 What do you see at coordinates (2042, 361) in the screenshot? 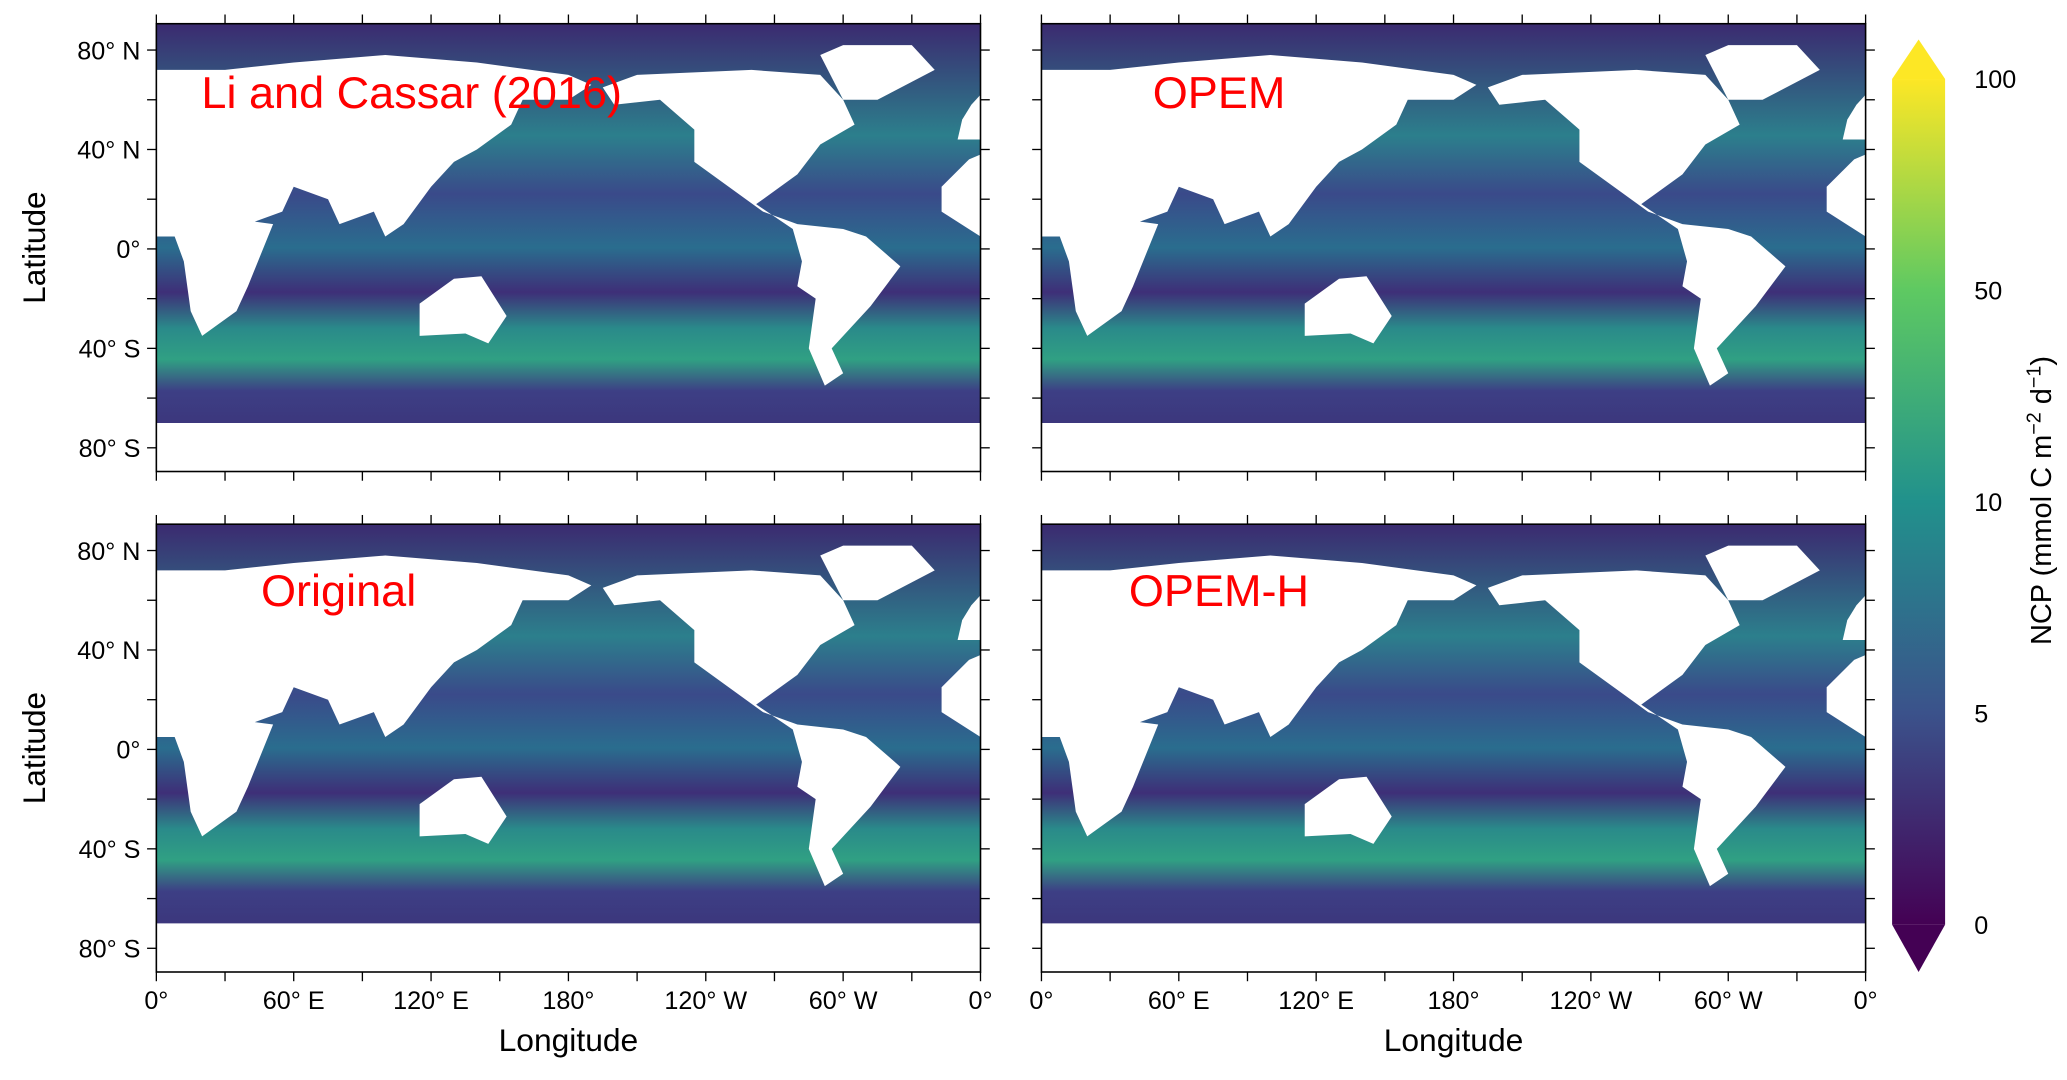
I see `label-part: )` at bounding box center [2042, 361].